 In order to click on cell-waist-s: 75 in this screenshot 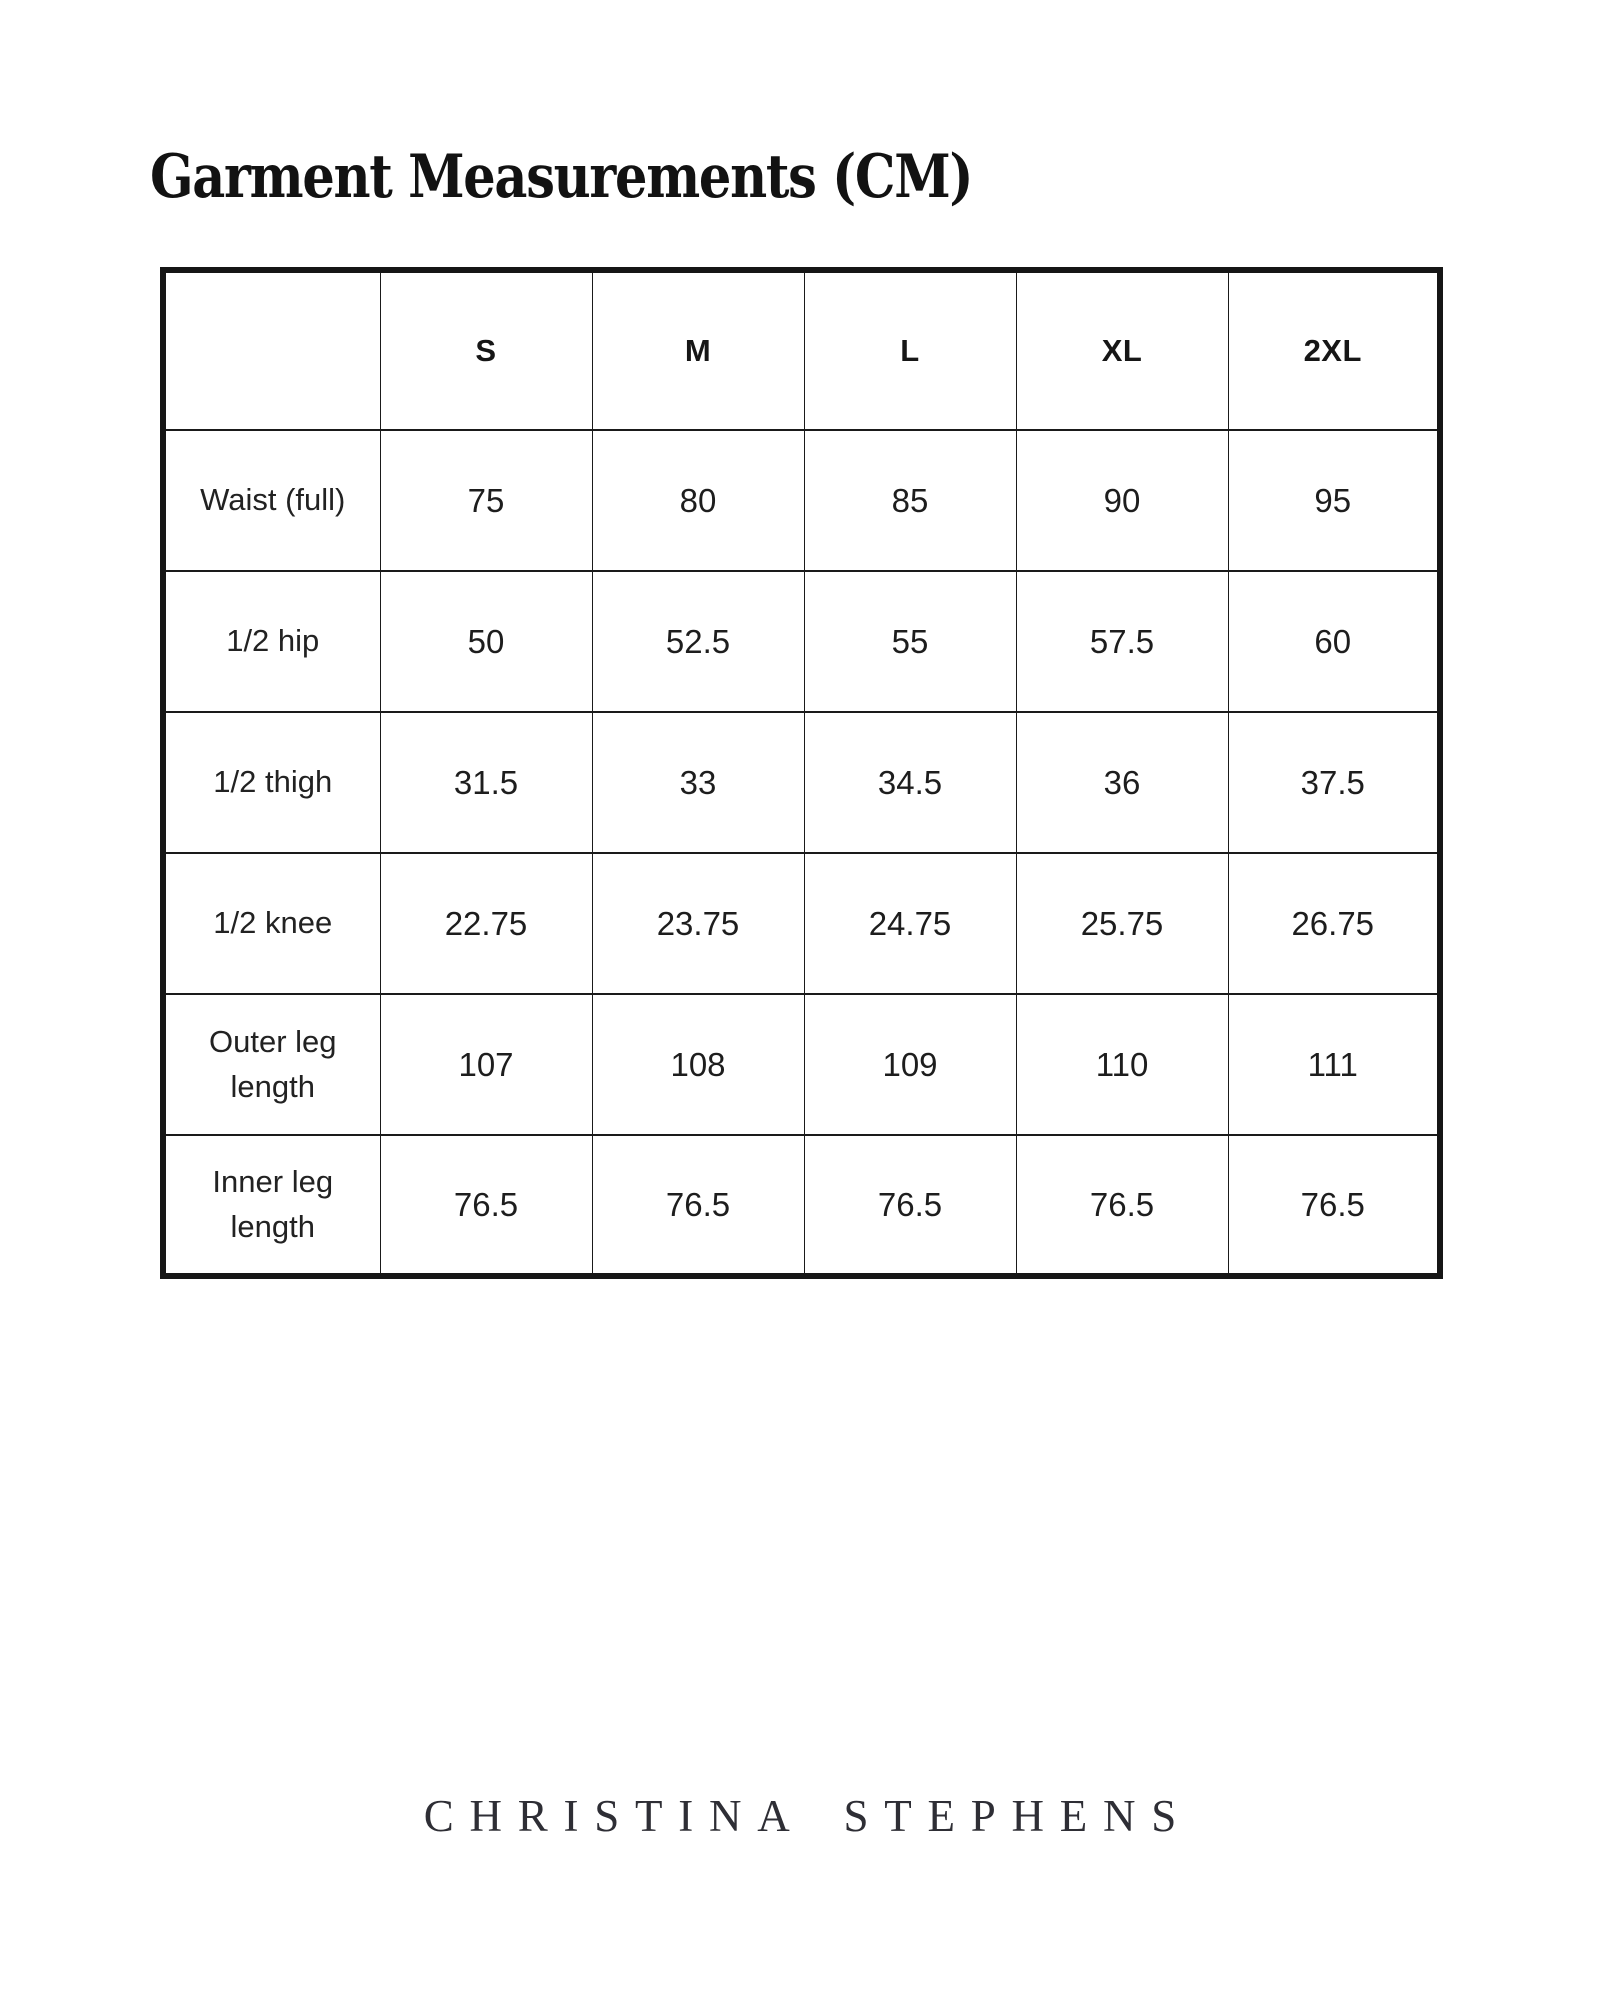, I will do `click(486, 500)`.